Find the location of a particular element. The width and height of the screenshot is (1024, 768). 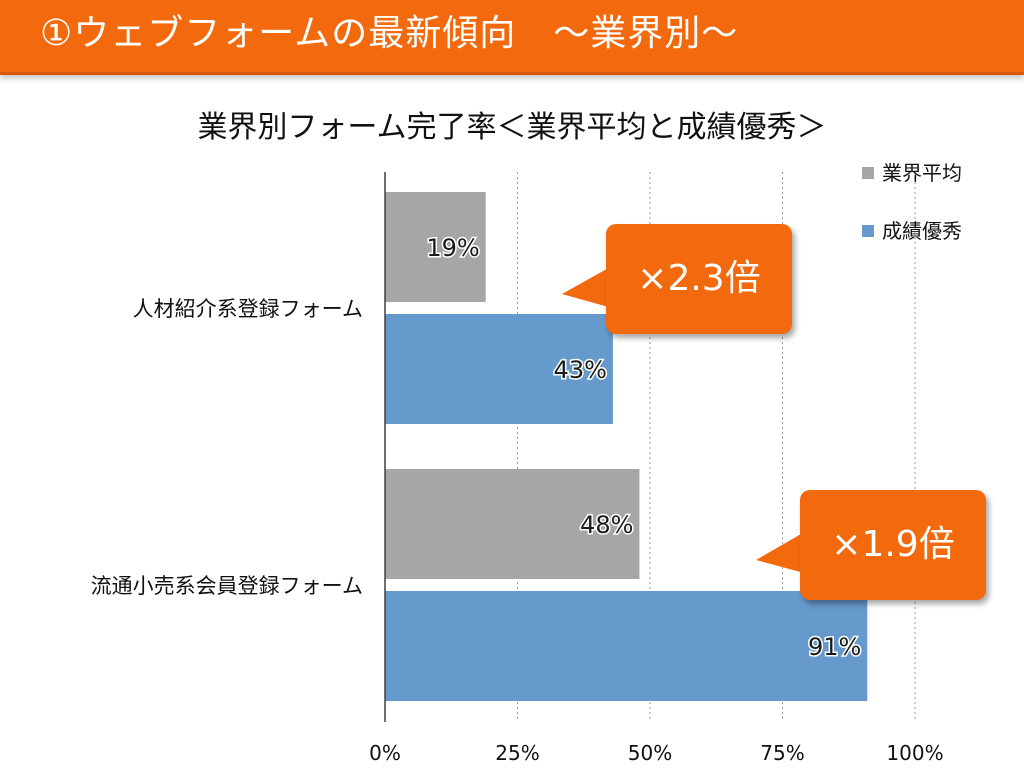

callout-ratio-1: ×2.3倍 is located at coordinates (699, 279).